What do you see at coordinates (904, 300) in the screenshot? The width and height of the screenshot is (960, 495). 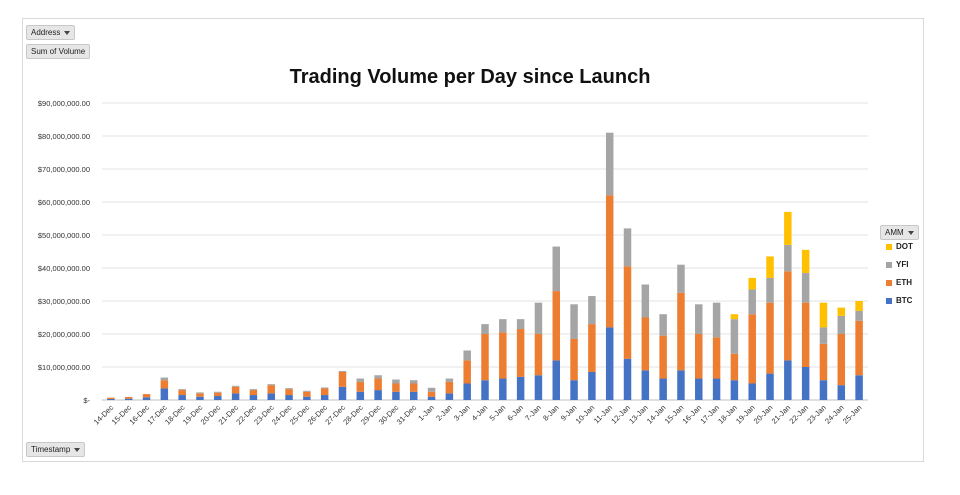 I see `legend-label-btc: BTC` at bounding box center [904, 300].